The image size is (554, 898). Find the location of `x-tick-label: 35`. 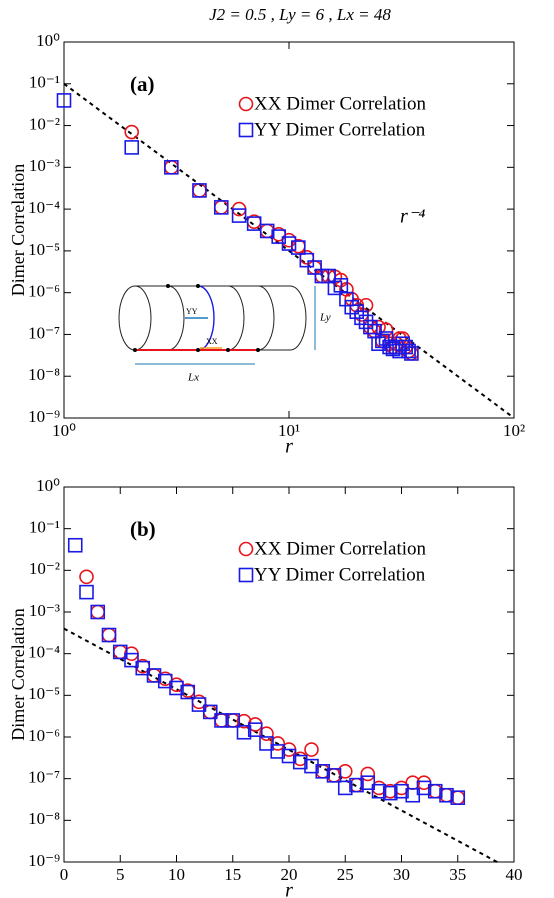

x-tick-label: 35 is located at coordinates (457, 874).